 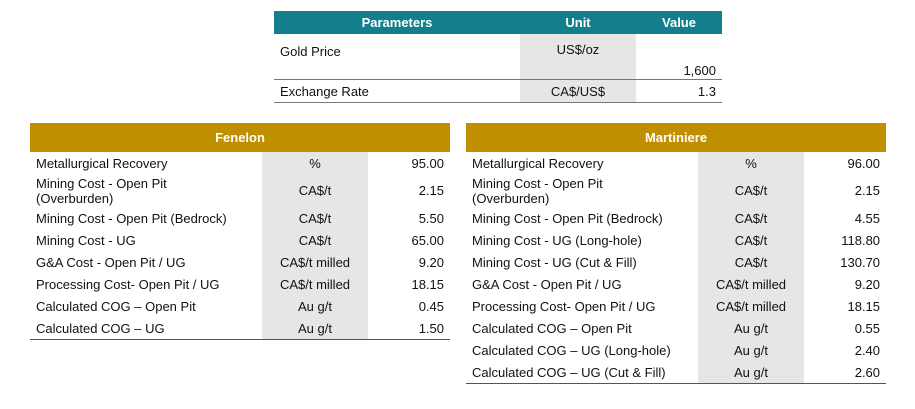 What do you see at coordinates (431, 218) in the screenshot?
I see `value-cell: 5.50` at bounding box center [431, 218].